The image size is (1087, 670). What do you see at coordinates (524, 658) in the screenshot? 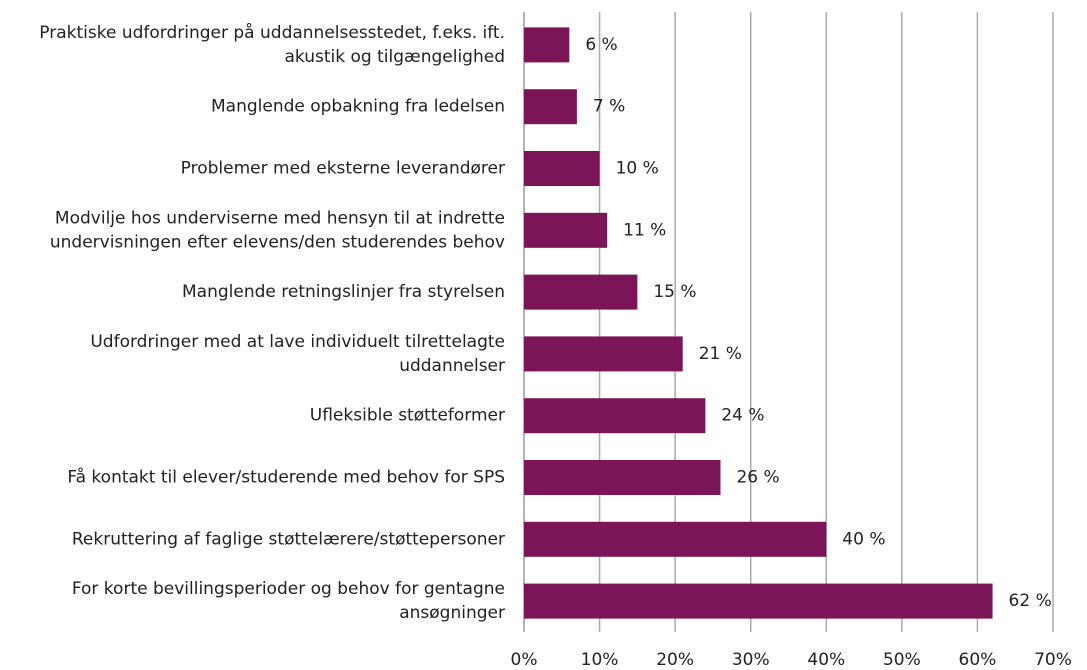
I see `x-tick-label: 0%` at bounding box center [524, 658].